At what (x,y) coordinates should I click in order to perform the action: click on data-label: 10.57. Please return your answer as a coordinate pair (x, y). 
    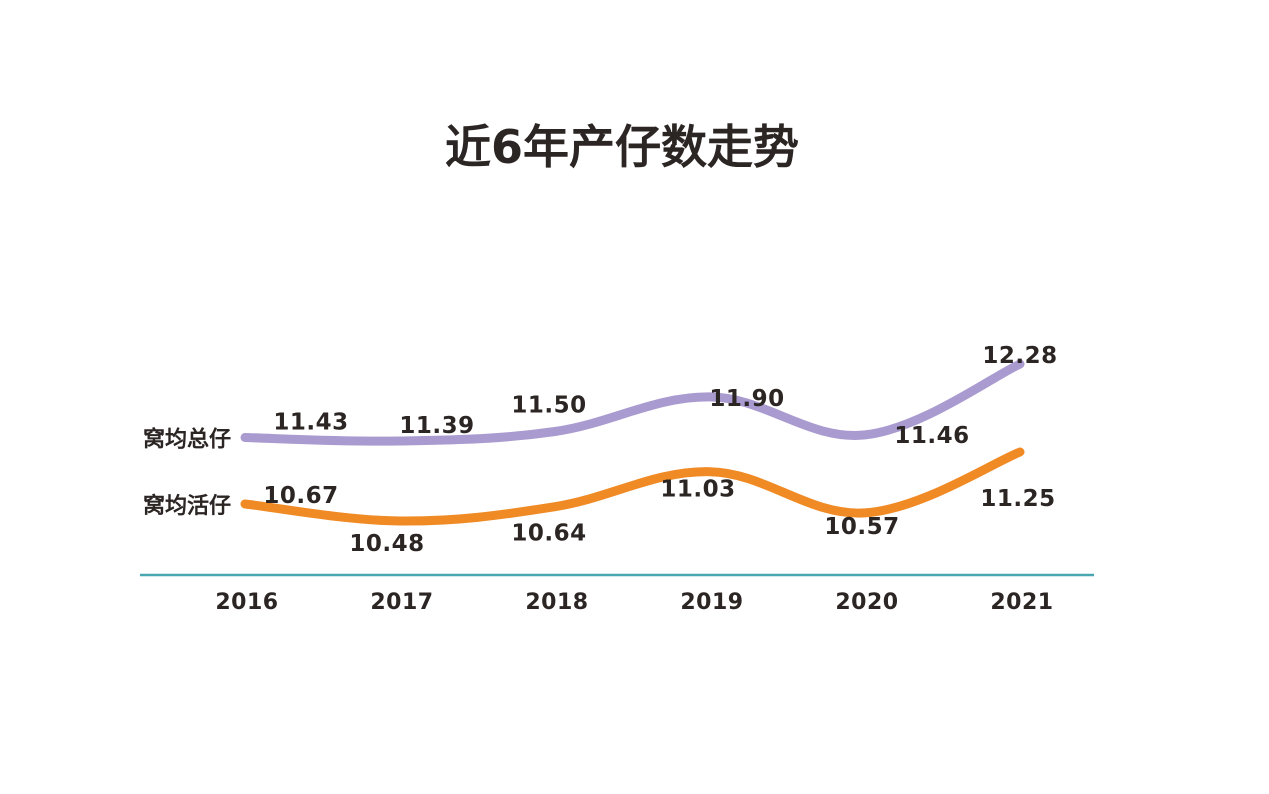
    Looking at the image, I should click on (861, 527).